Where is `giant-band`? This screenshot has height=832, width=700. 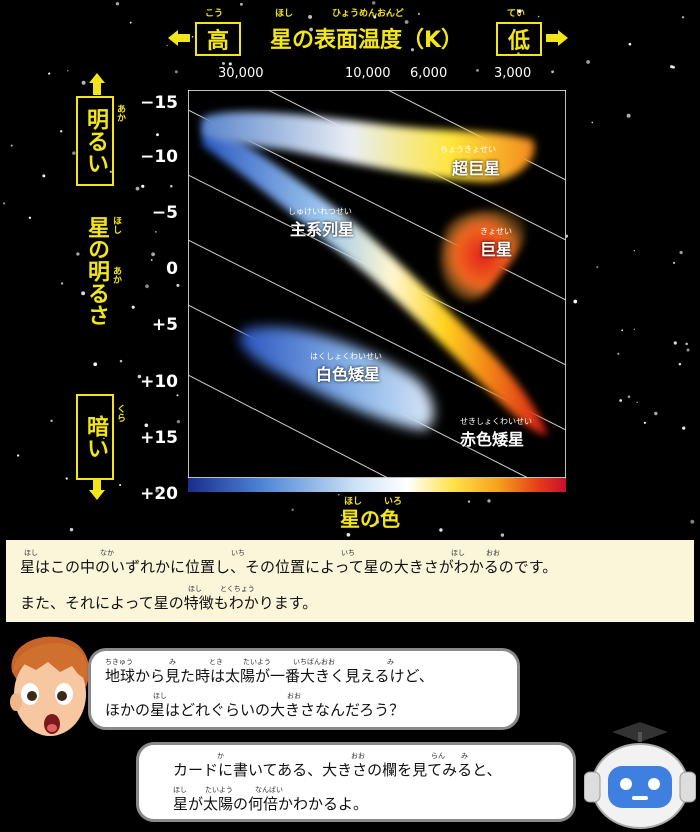 giant-band is located at coordinates (483, 255).